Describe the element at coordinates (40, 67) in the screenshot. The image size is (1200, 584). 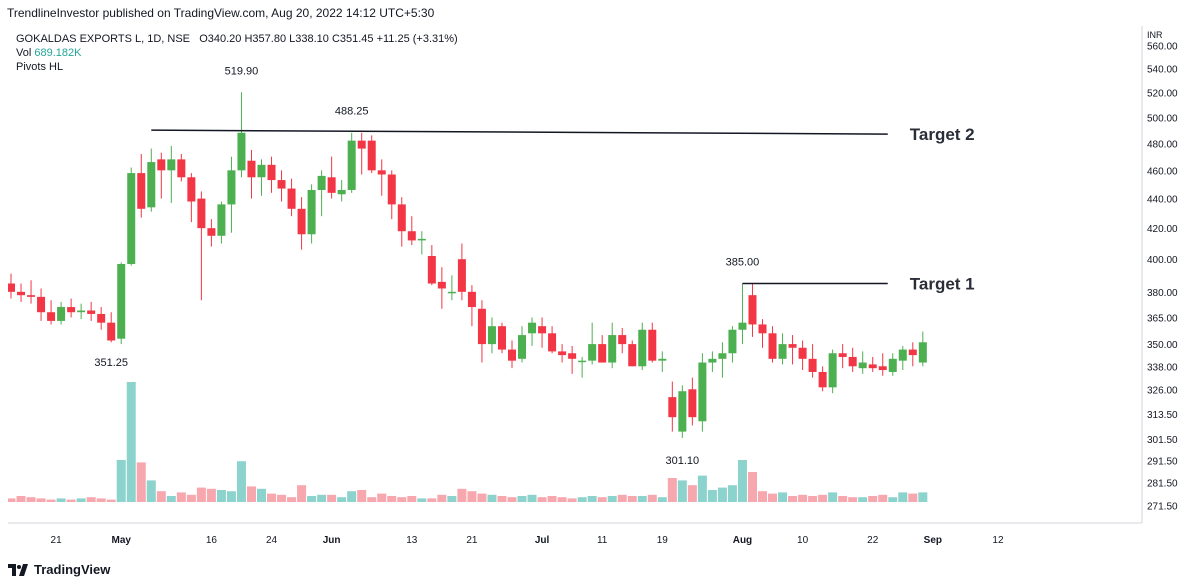
I see `indicator-label: Pivots HL` at that location.